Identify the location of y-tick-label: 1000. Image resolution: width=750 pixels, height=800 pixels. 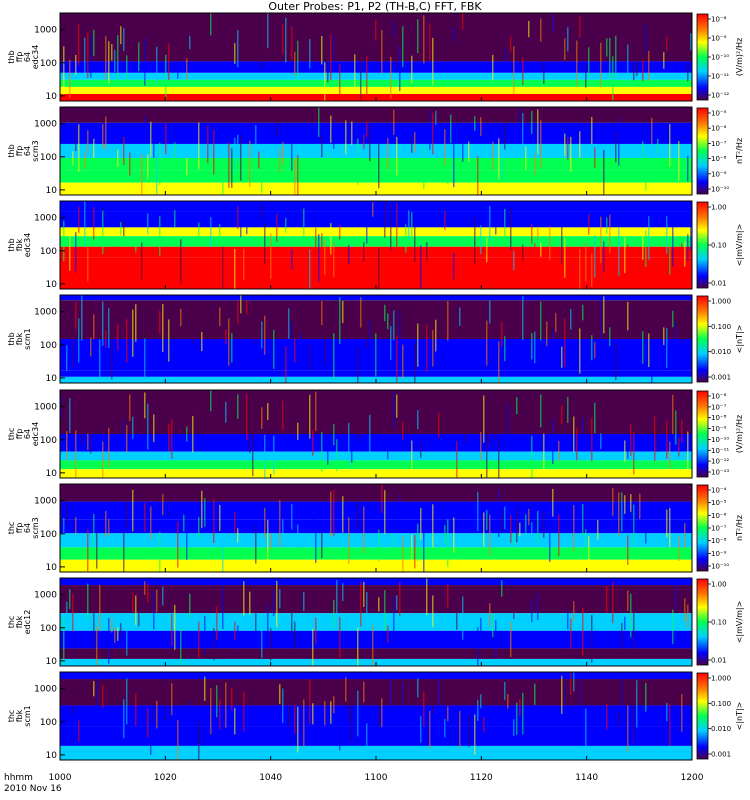
(45, 31).